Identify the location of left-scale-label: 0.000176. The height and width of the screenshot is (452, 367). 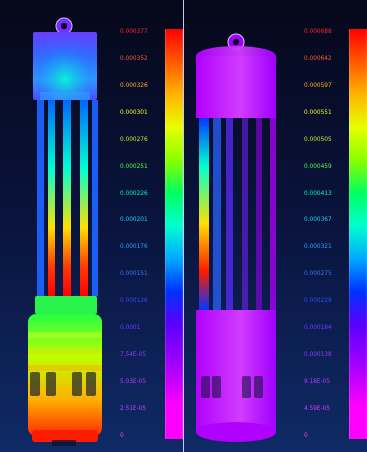
(134, 247).